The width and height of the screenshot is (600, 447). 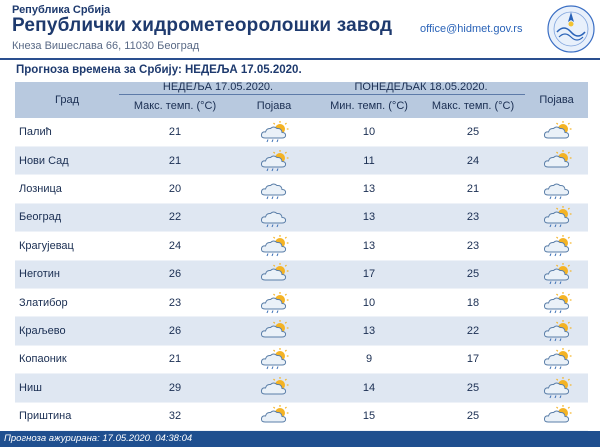 I want to click on table-row: Приштина 32 15 25, so click(x=302, y=417).